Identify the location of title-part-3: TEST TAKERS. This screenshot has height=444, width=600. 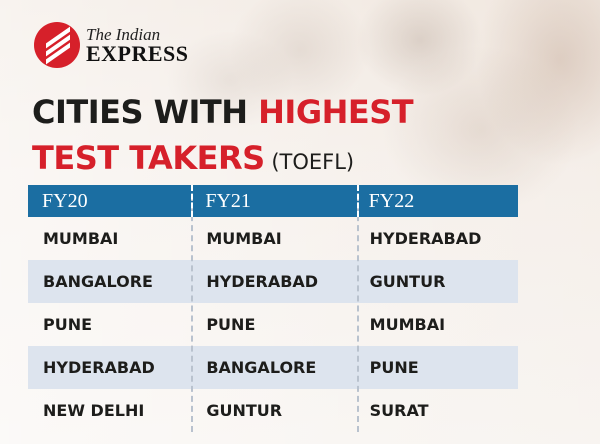
(148, 158).